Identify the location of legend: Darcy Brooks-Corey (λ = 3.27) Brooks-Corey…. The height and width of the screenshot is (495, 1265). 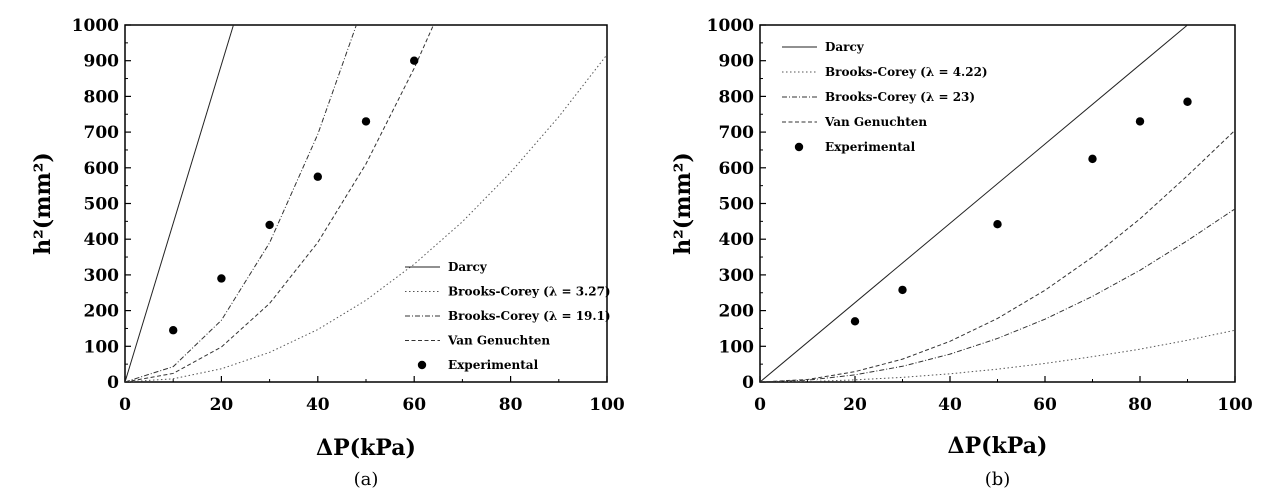
(508, 316).